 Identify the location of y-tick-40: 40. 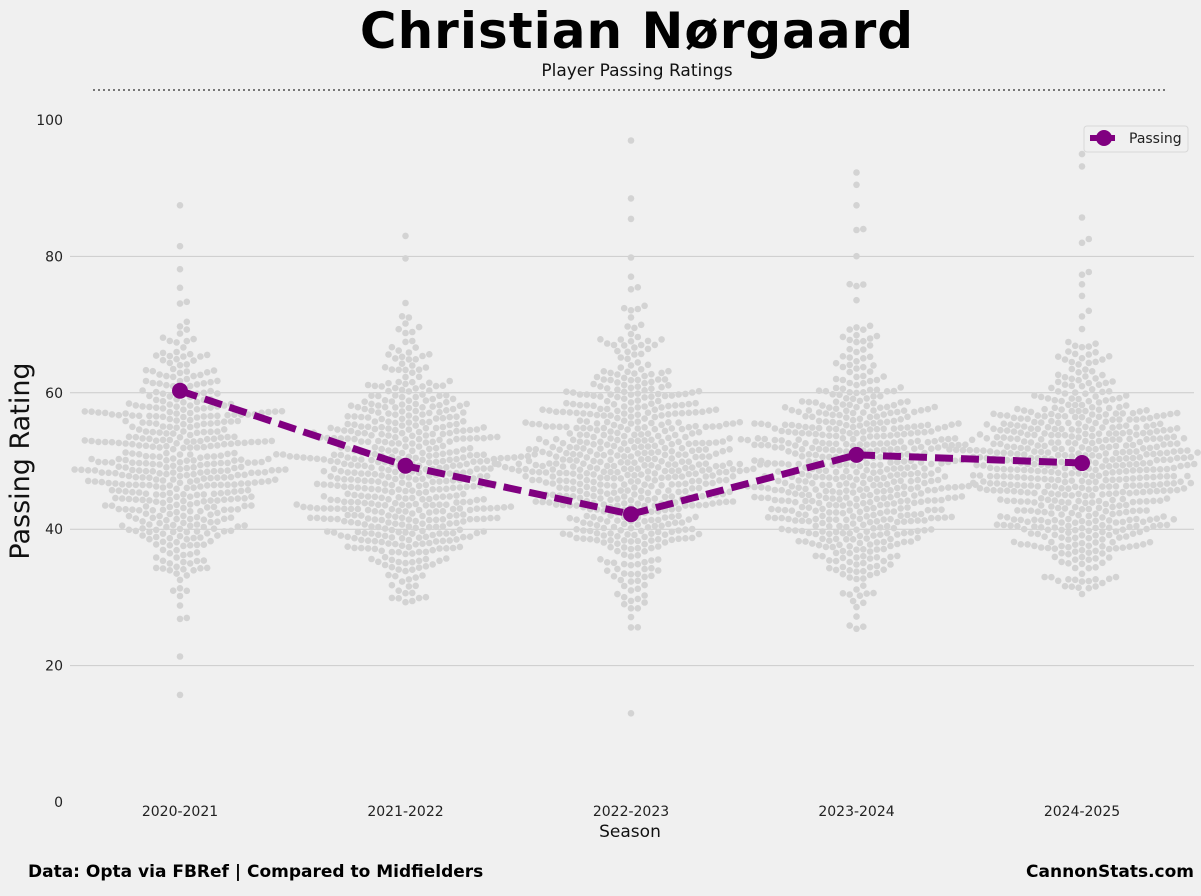
(54, 530).